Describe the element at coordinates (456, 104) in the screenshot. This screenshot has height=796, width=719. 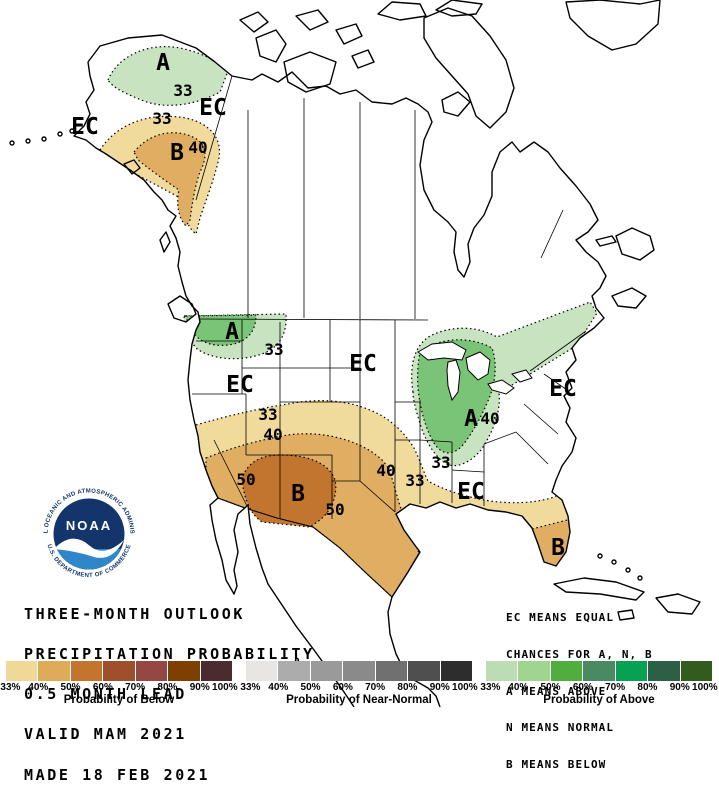
I see `southampton-island` at that location.